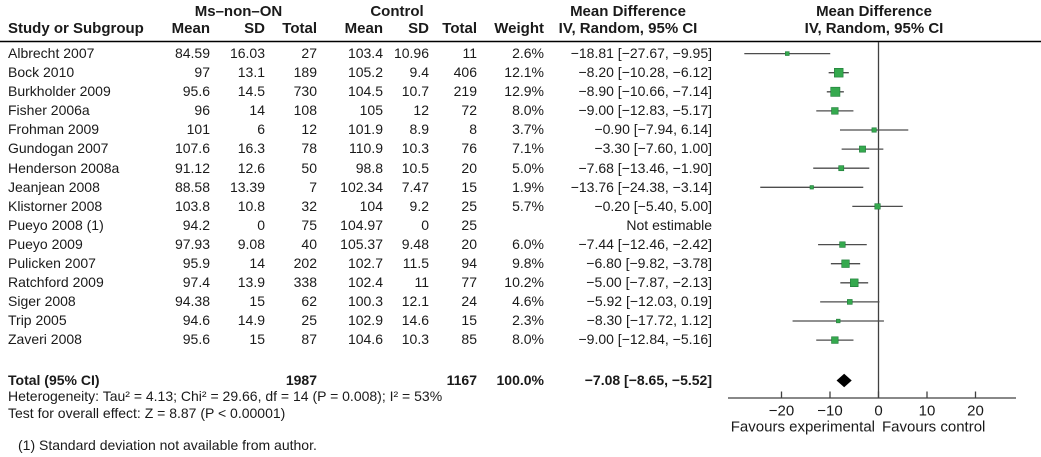 The height and width of the screenshot is (457, 1041). Describe the element at coordinates (415, 243) in the screenshot. I see `ctl-sd-cell: 9.48` at that location.